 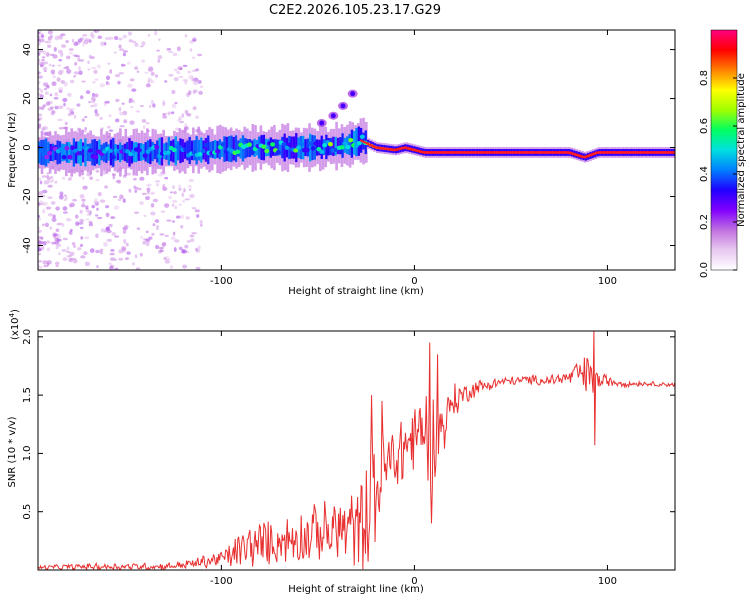 What do you see at coordinates (724, 150) in the screenshot?
I see `colorbar-gradient` at bounding box center [724, 150].